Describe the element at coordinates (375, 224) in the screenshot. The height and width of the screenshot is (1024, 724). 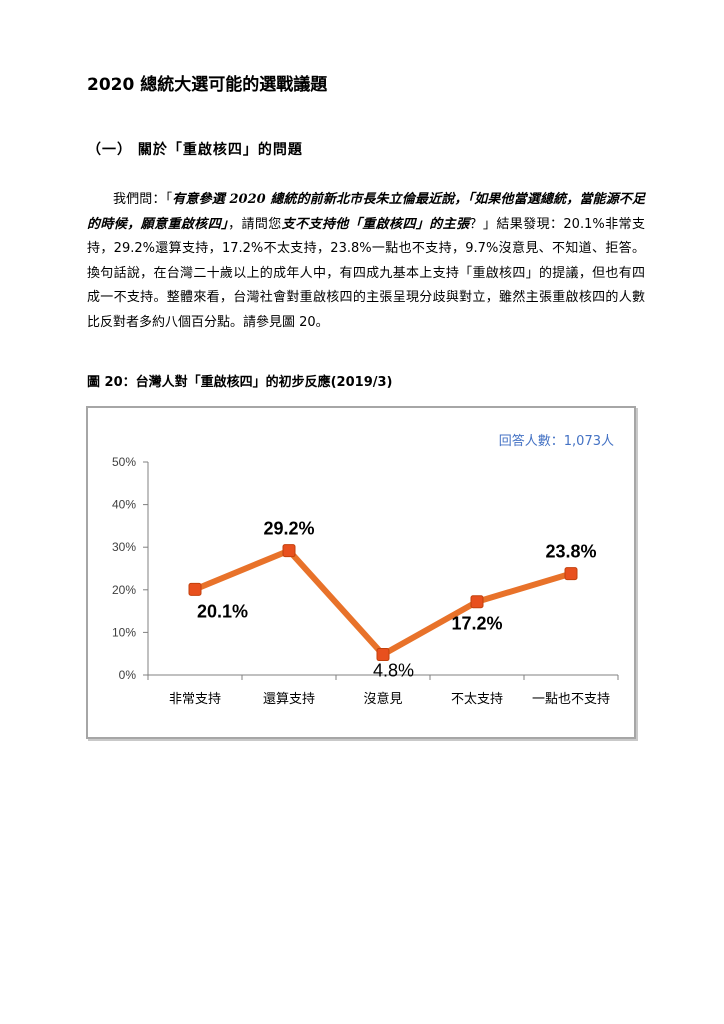
I see `para-quote-2: 支不支持他「重啟核四」的主張` at that location.